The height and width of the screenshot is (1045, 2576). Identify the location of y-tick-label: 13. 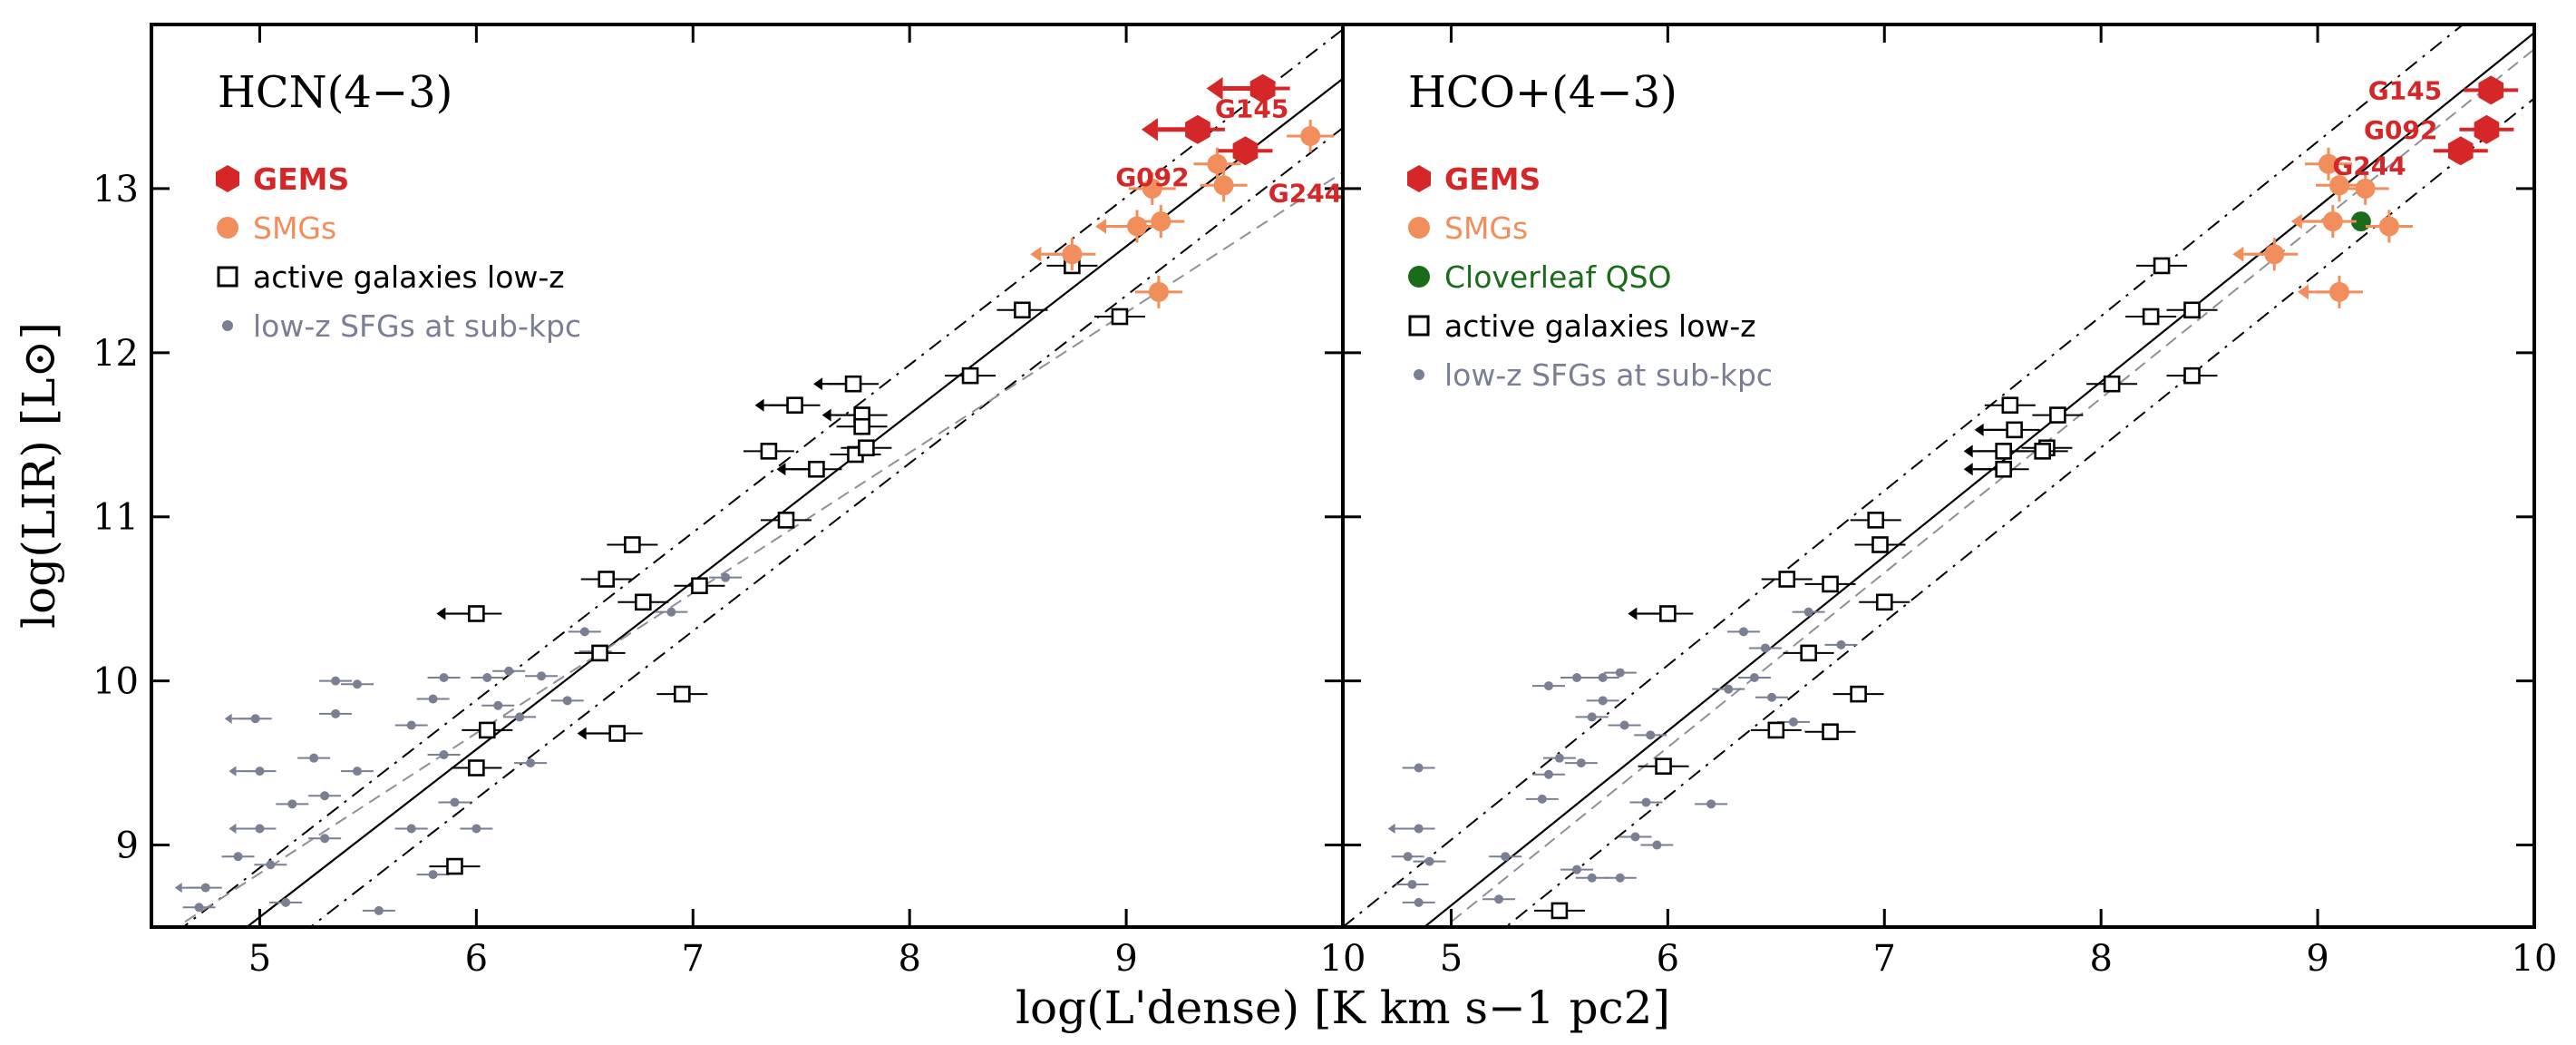
(115, 189).